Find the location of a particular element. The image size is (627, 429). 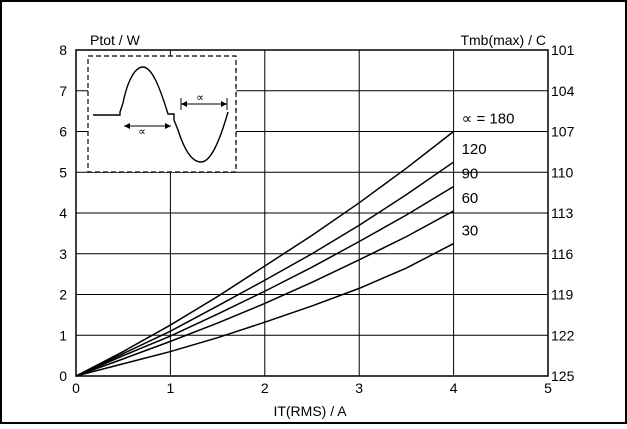

series-label: 90 is located at coordinates (470, 174).